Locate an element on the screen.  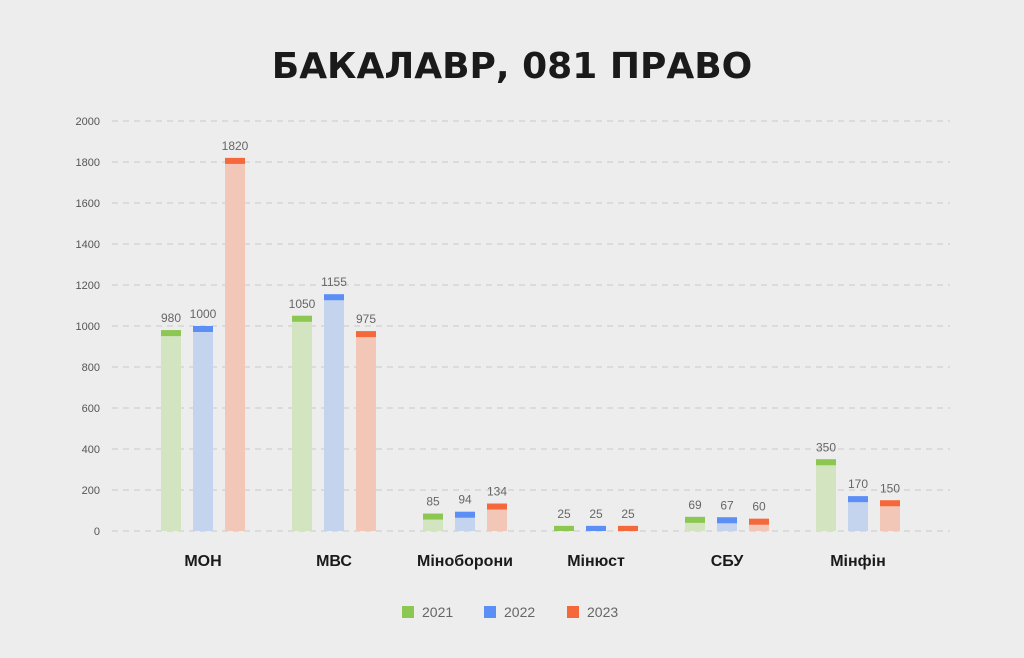
legend: 2021 2022 2023 is located at coordinates (510, 612).